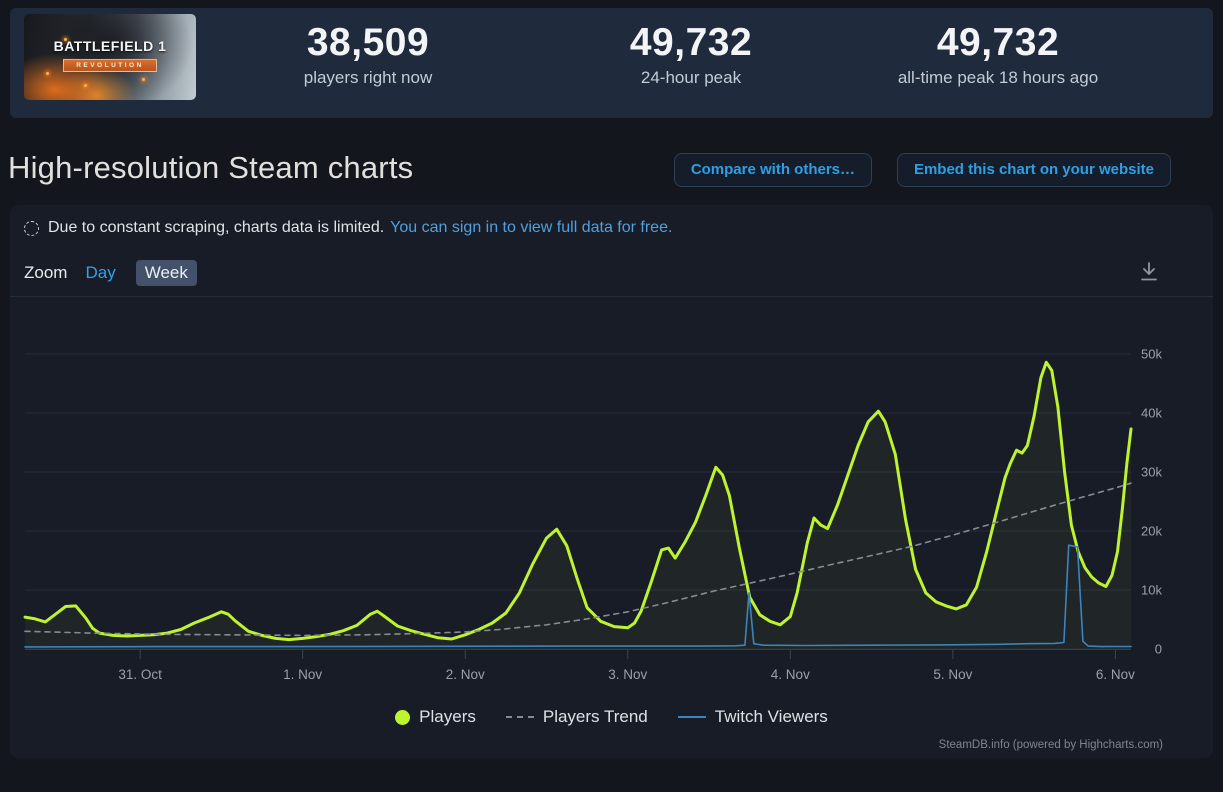  What do you see at coordinates (166, 273) in the screenshot?
I see `zoom-week-button-active: Week` at bounding box center [166, 273].